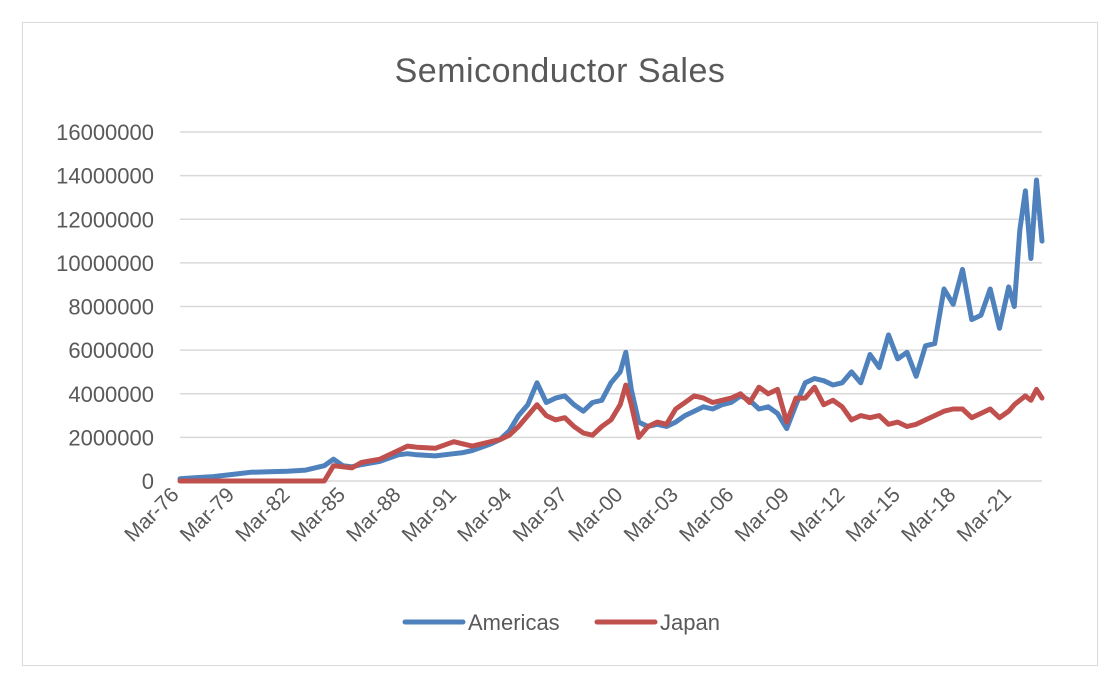 This screenshot has width=1120, height=688. Describe the element at coordinates (318, 514) in the screenshot. I see `x-tick-label: Mar-85` at that location.